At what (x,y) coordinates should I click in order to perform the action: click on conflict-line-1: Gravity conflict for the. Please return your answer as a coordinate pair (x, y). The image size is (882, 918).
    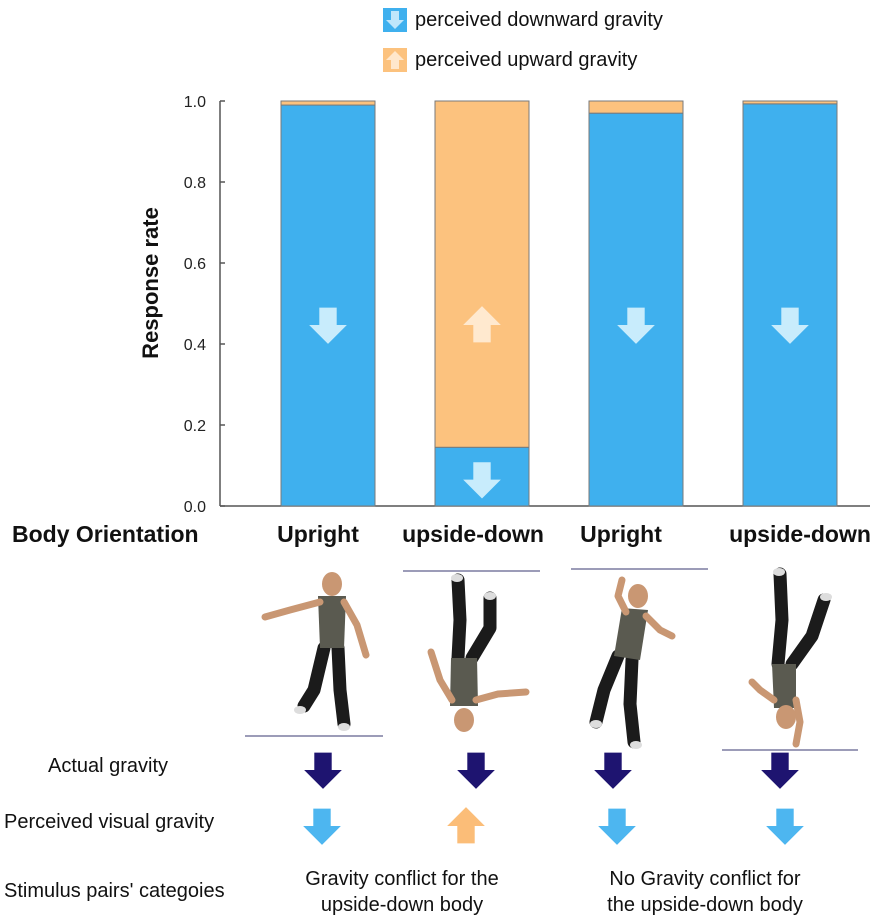
    Looking at the image, I should click on (402, 879).